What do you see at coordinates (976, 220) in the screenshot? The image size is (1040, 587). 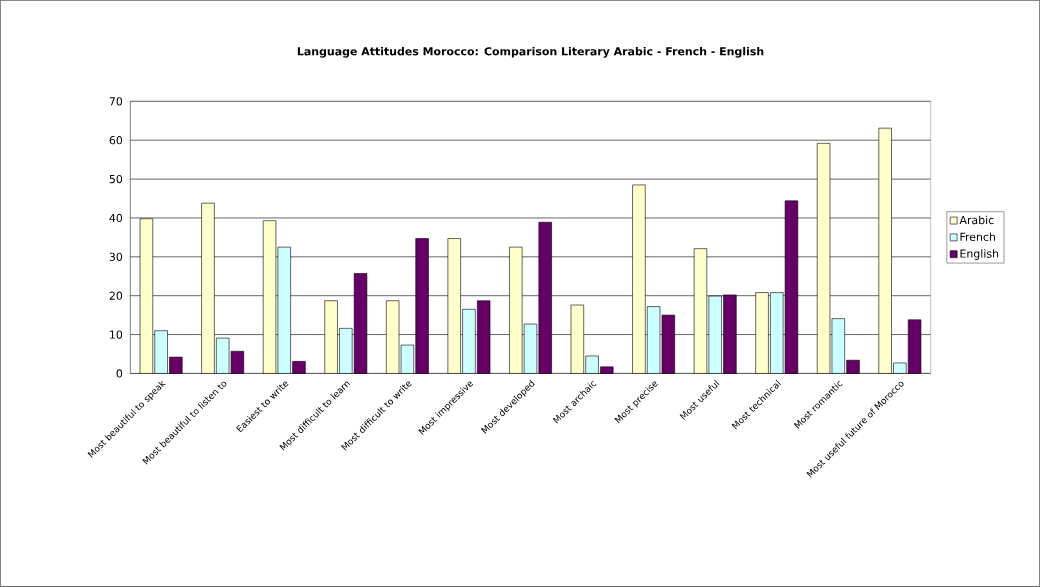 I see `legend-label: Arabic` at bounding box center [976, 220].